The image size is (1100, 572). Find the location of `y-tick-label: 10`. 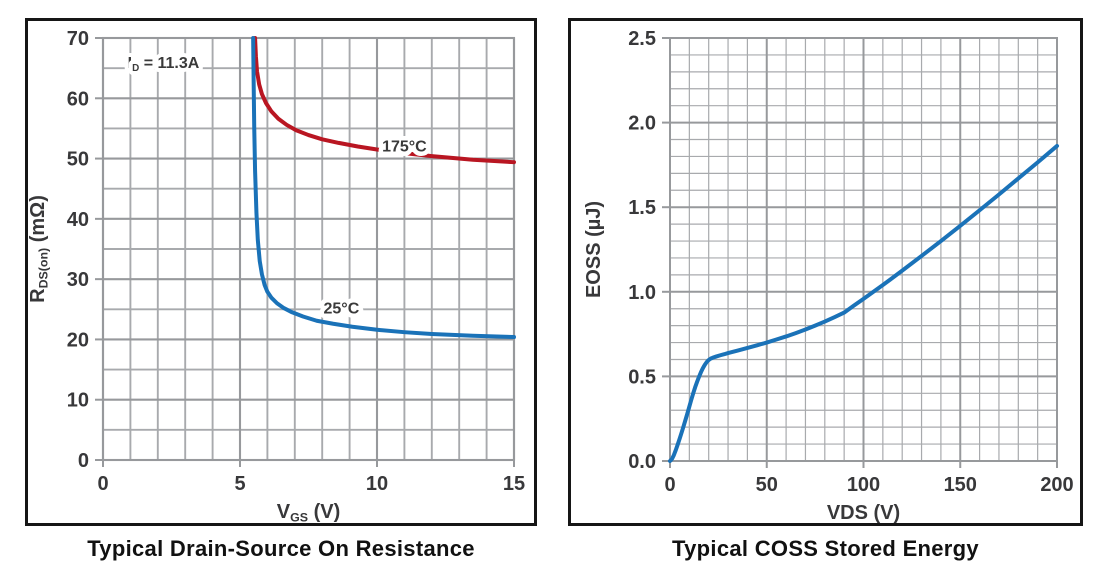

y-tick-label: 10 is located at coordinates (78, 401).